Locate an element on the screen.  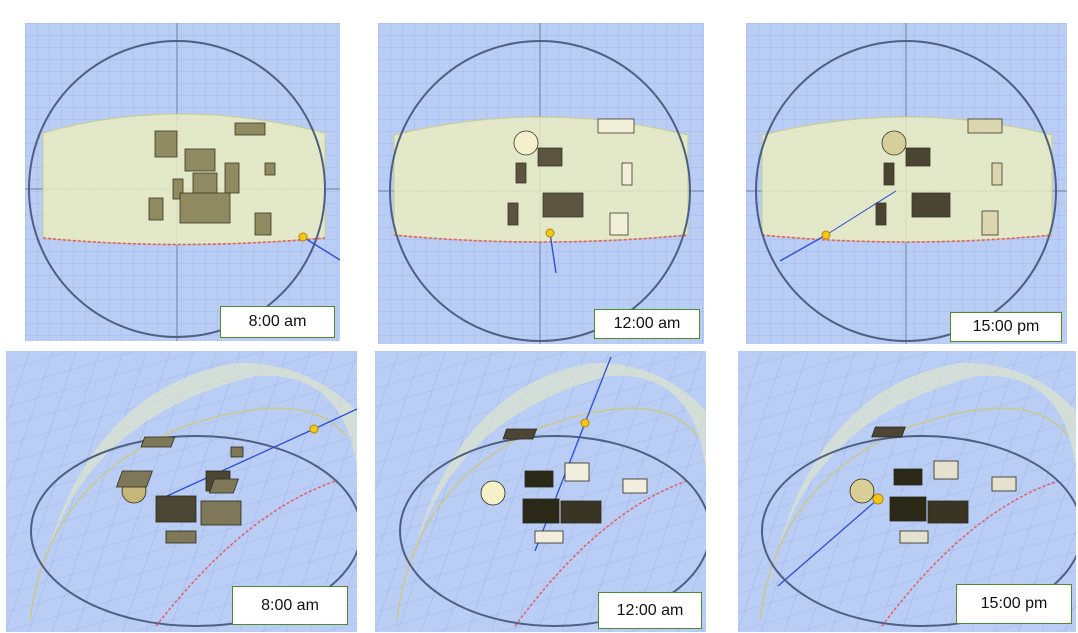
sun-path-perspective-0800: 8:00 am is located at coordinates (181, 491).